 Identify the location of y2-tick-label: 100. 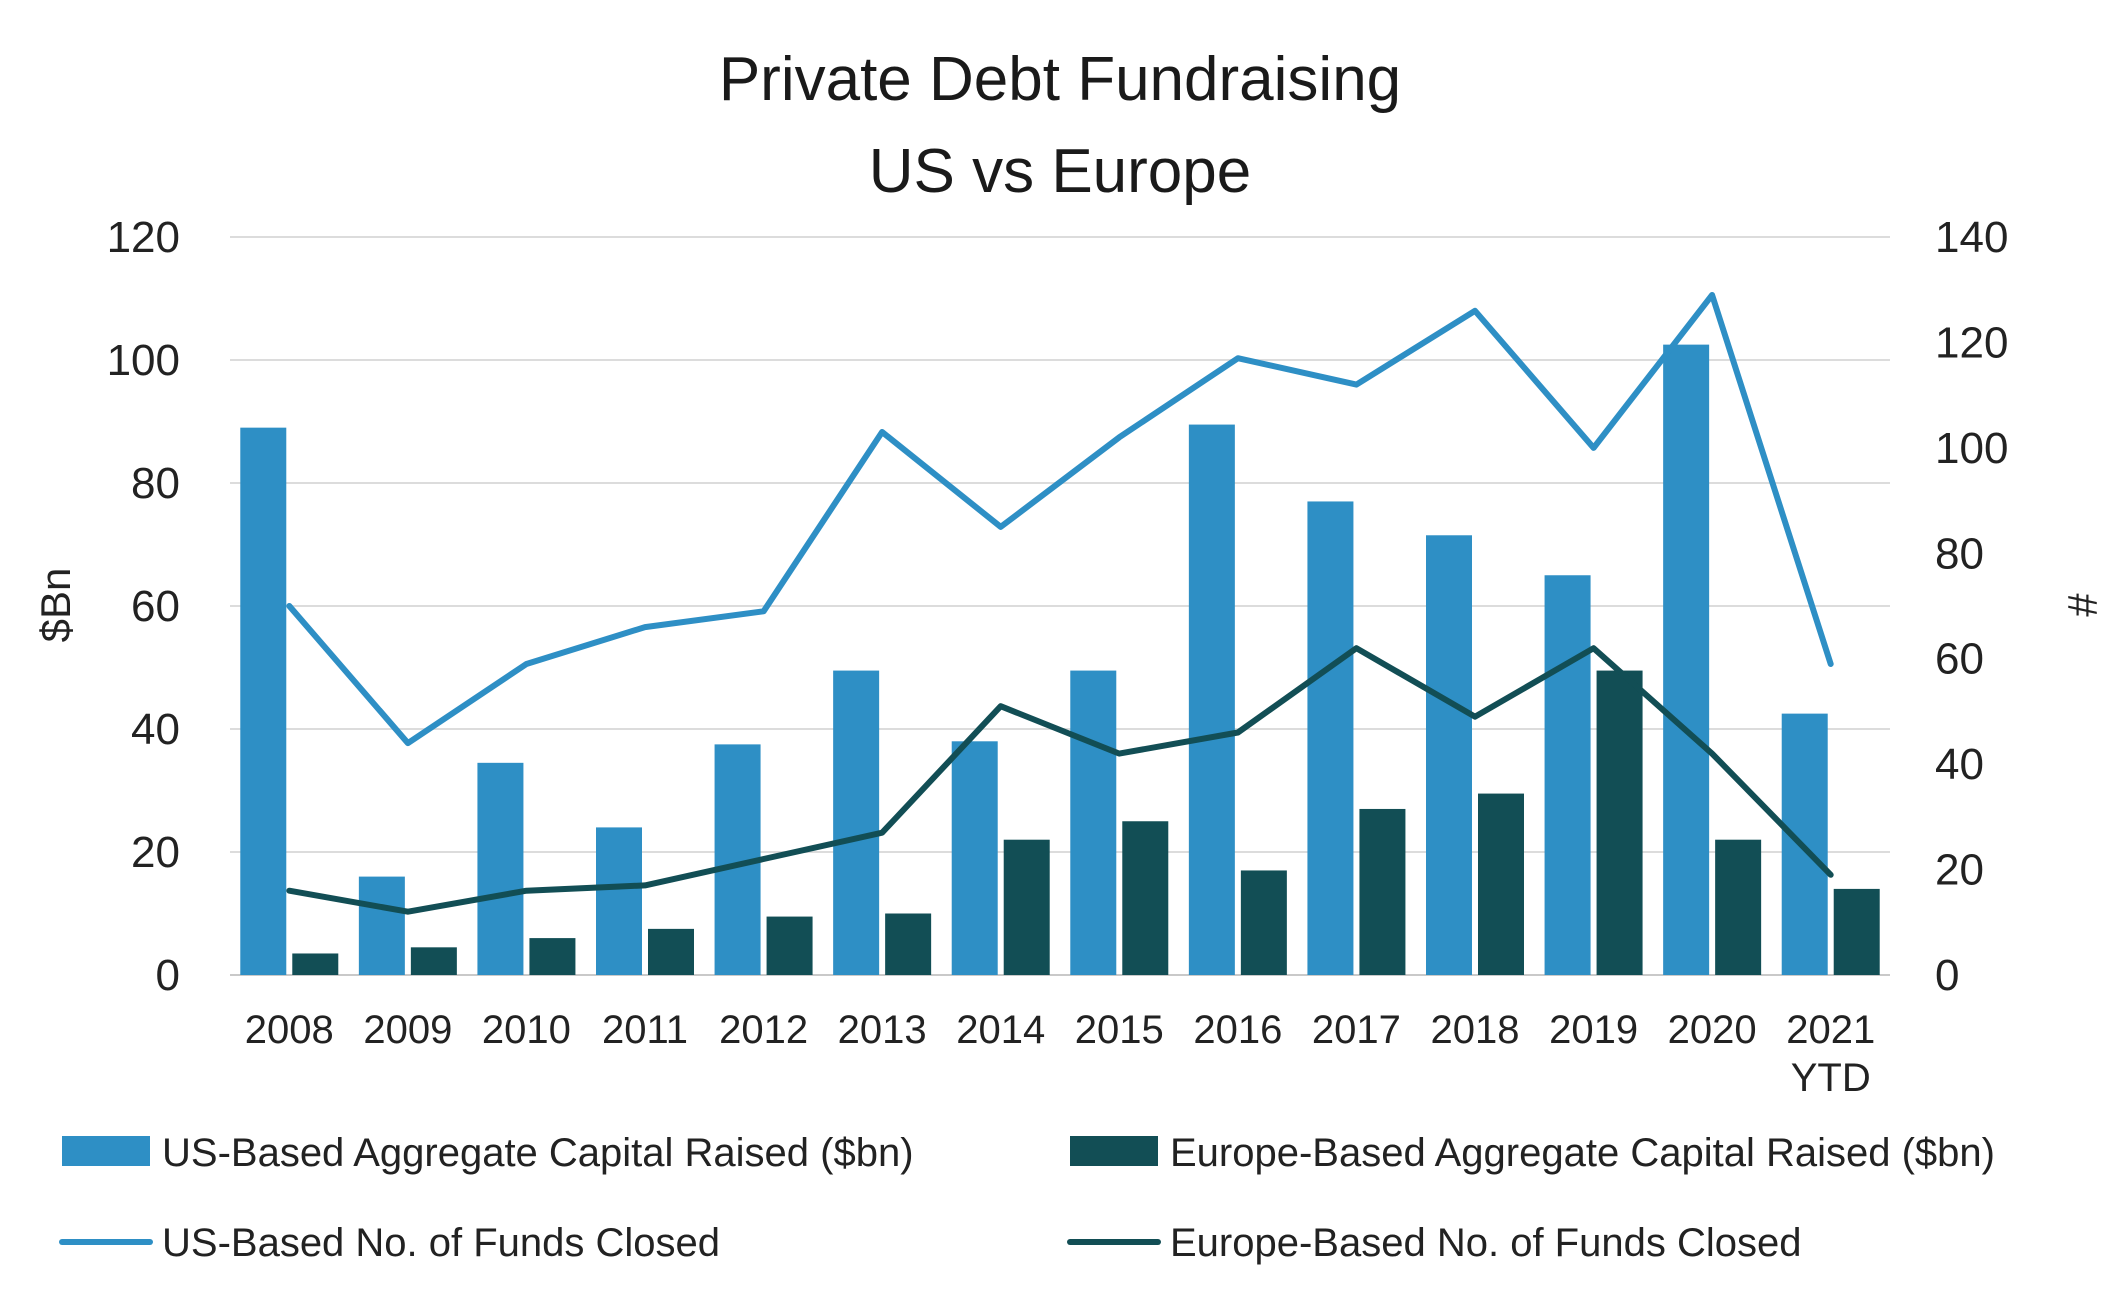
(1971, 448).